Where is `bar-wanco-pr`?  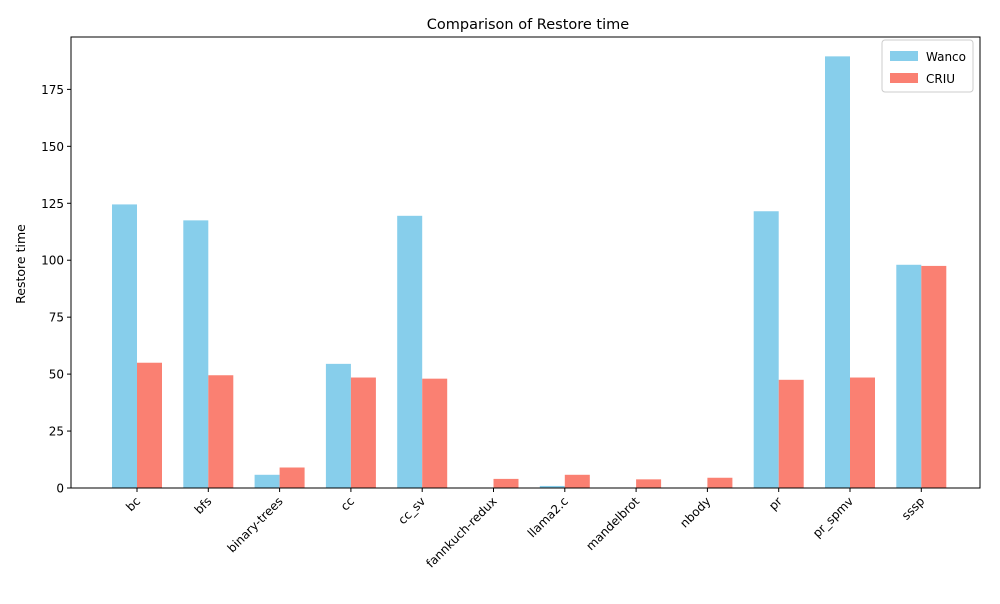
bar-wanco-pr is located at coordinates (766, 349).